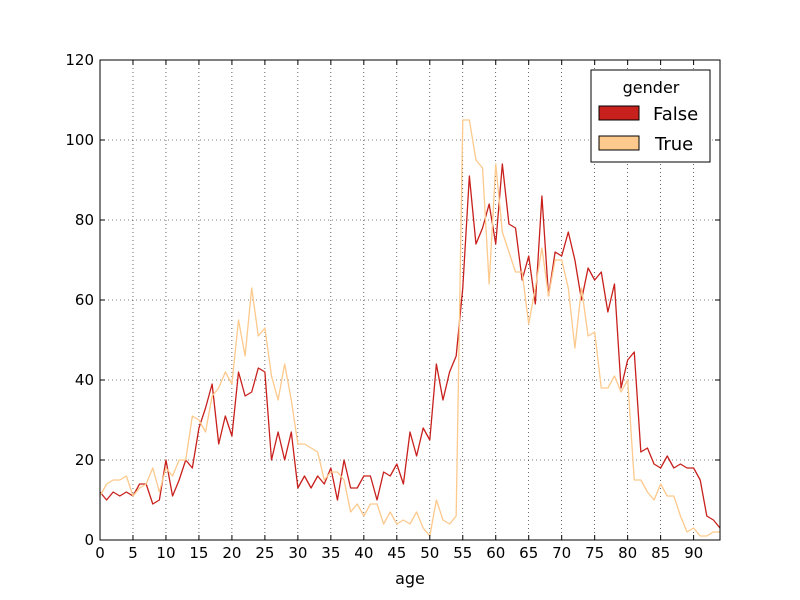 This screenshot has width=800, height=600. What do you see at coordinates (133, 553) in the screenshot?
I see `x-tick-label: 5` at bounding box center [133, 553].